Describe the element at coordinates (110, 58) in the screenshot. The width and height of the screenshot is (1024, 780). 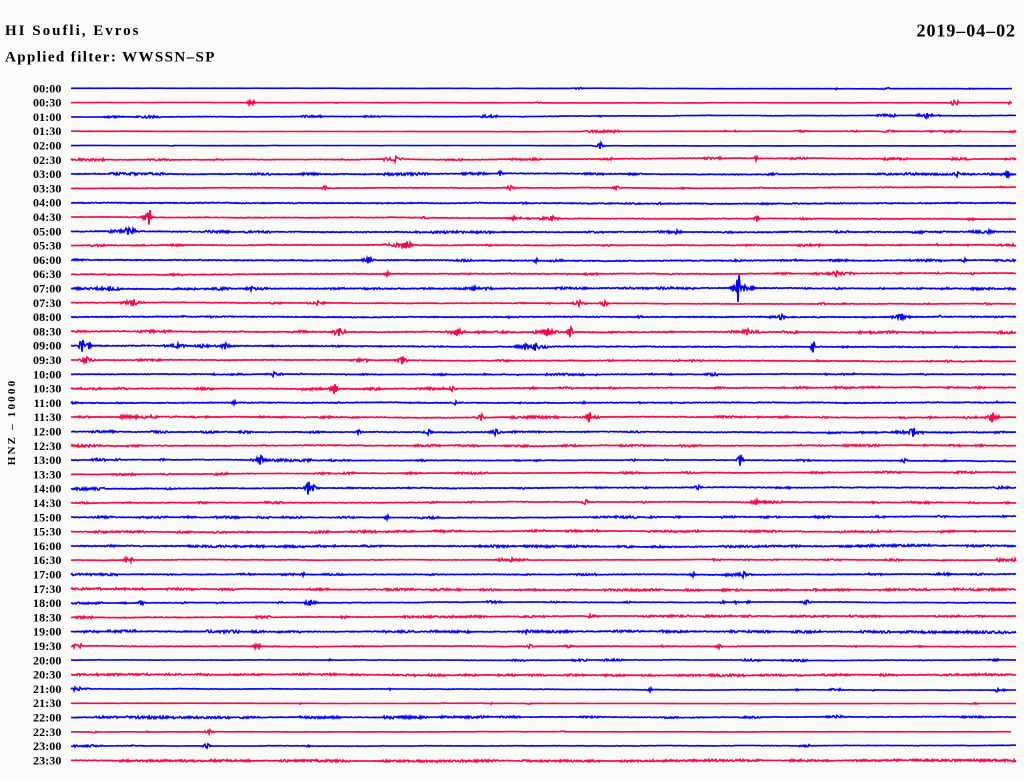
I see `svg-text: Applied filter: WWSSN–SP` at that location.